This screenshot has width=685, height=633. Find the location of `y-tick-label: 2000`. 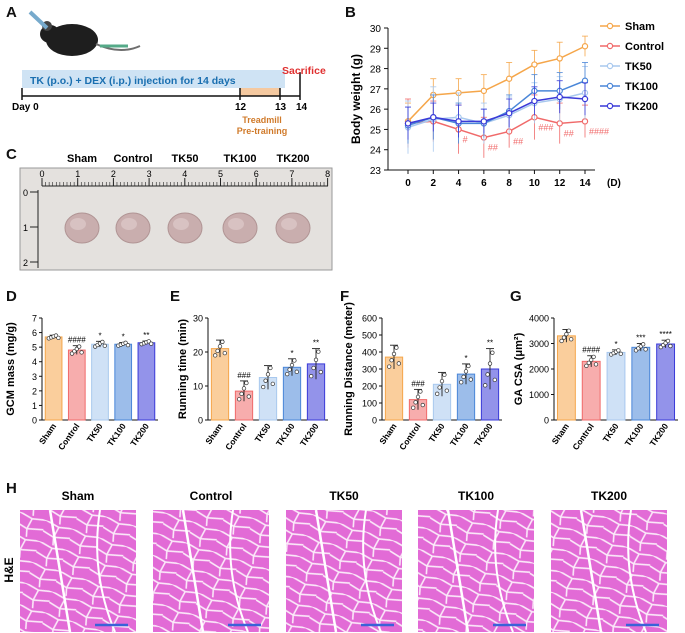

y-tick-label: 2000 is located at coordinates (539, 370).